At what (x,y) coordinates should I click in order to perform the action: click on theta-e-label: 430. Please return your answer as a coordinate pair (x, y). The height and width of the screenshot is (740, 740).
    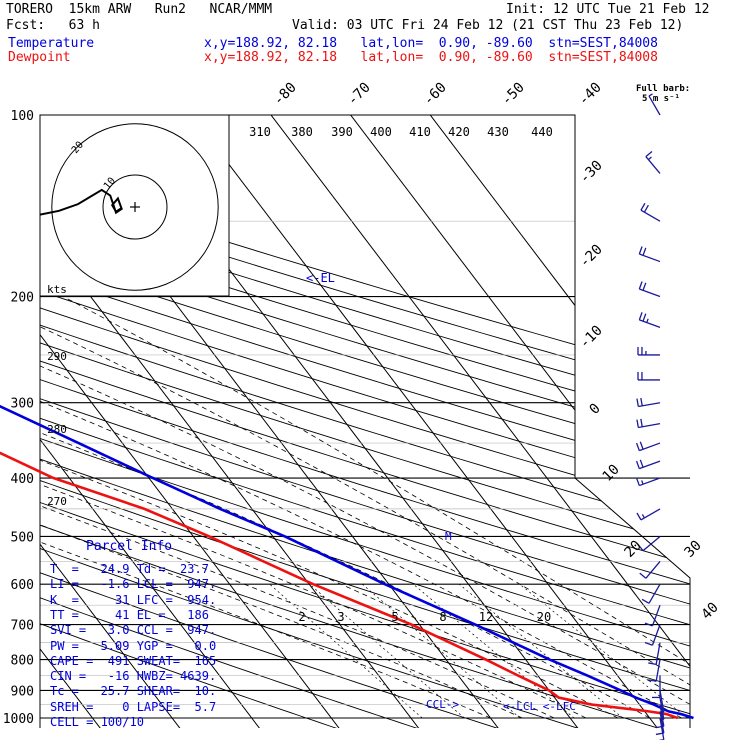
    Looking at the image, I should click on (498, 132).